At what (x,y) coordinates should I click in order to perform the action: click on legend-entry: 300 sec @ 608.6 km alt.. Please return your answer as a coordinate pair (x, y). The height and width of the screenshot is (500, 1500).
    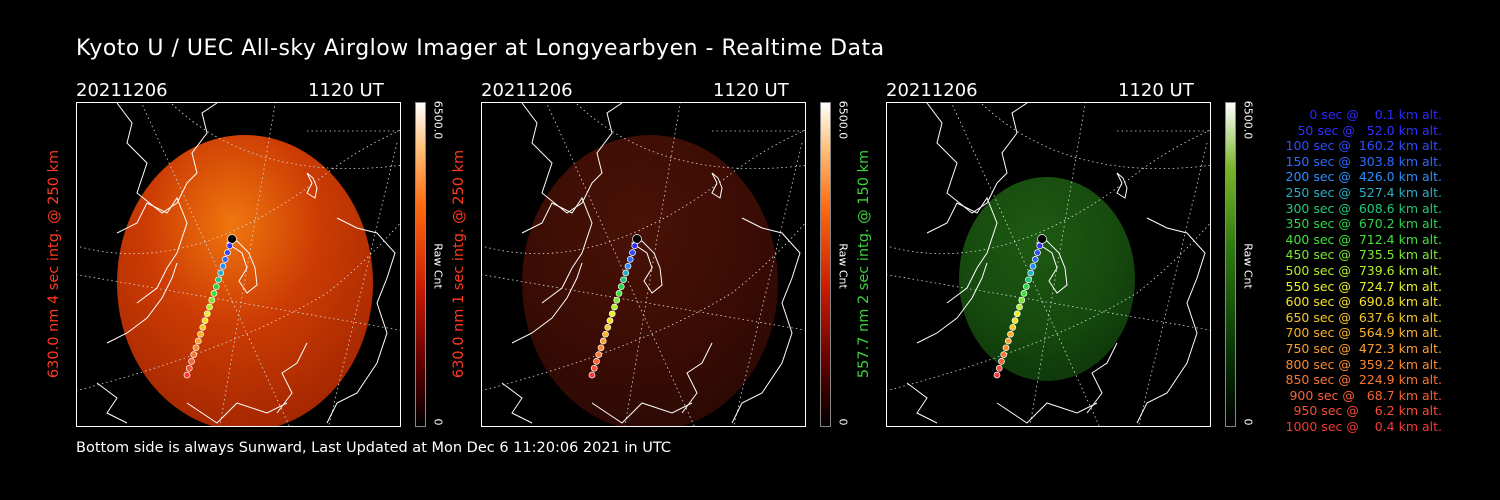
    Looking at the image, I should click on (1363, 208).